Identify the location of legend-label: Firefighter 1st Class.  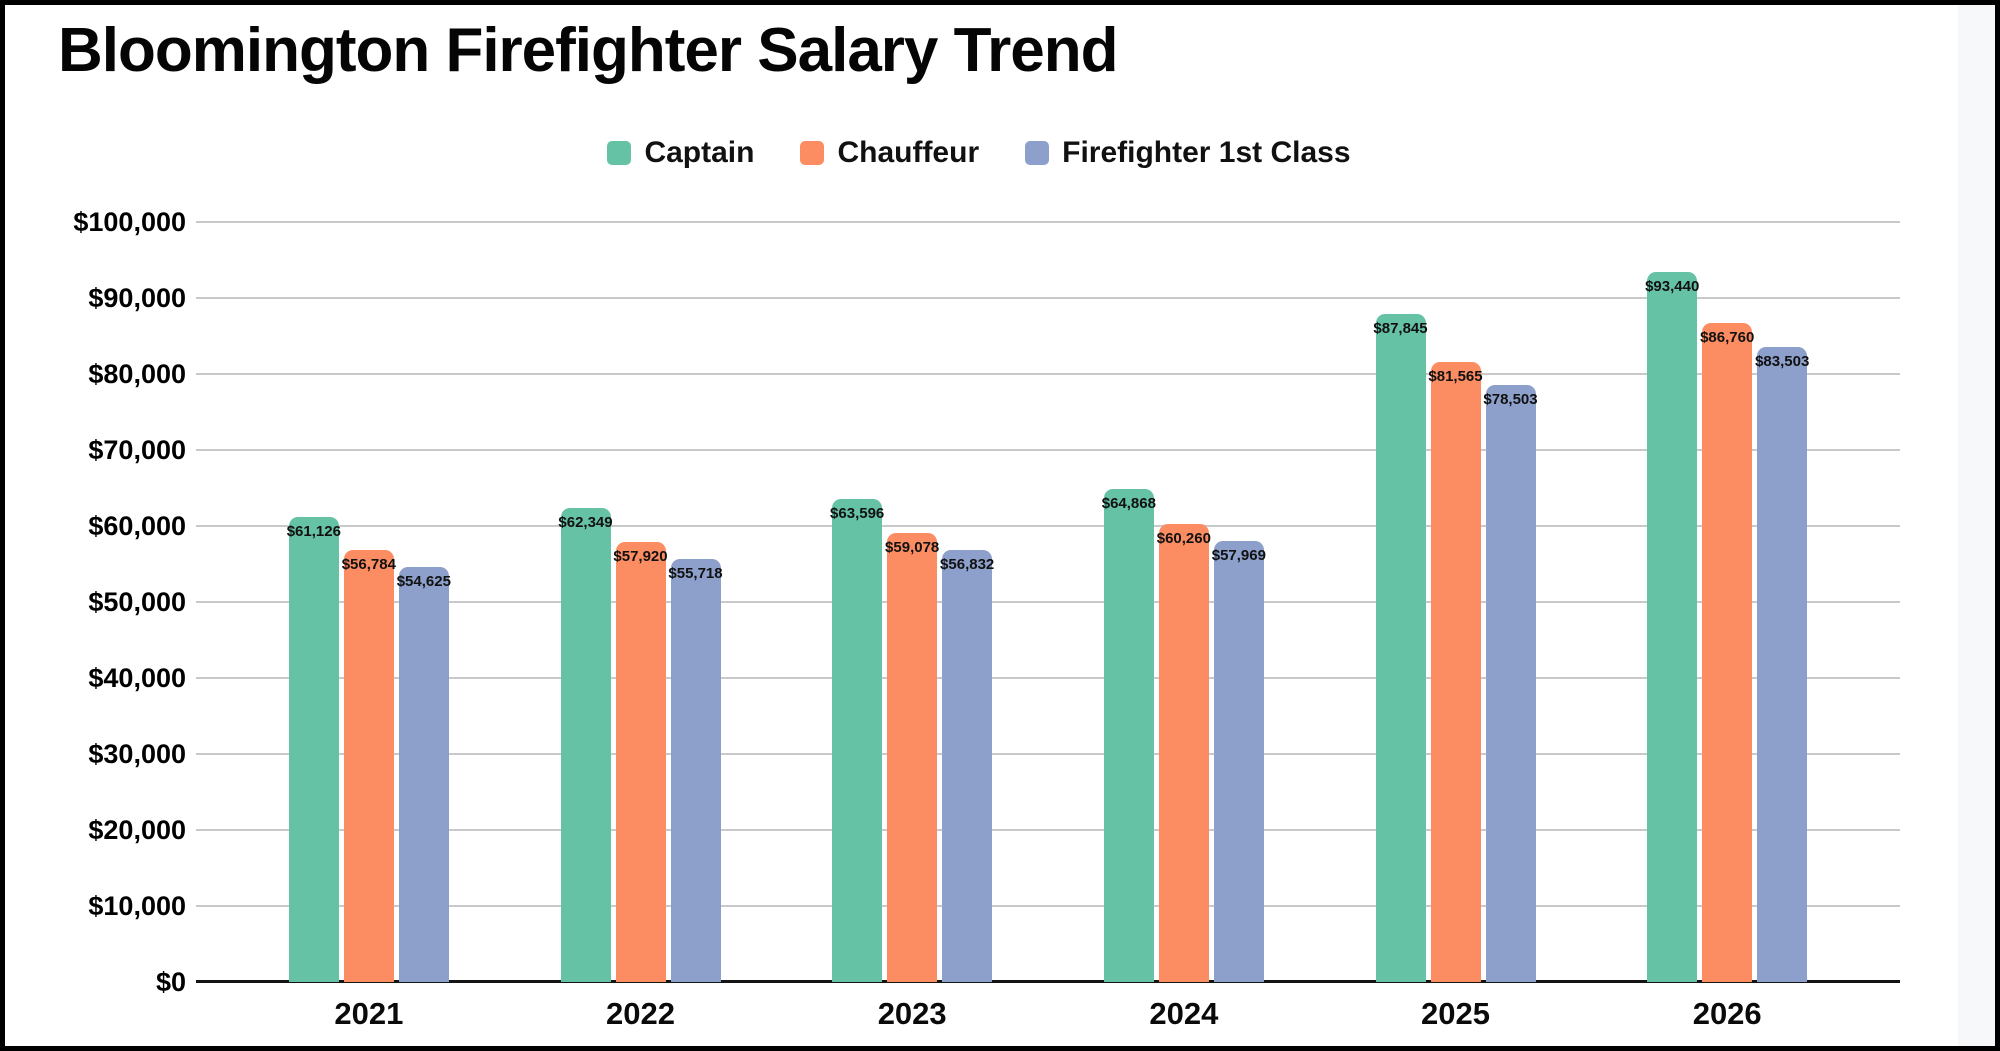
(1206, 152).